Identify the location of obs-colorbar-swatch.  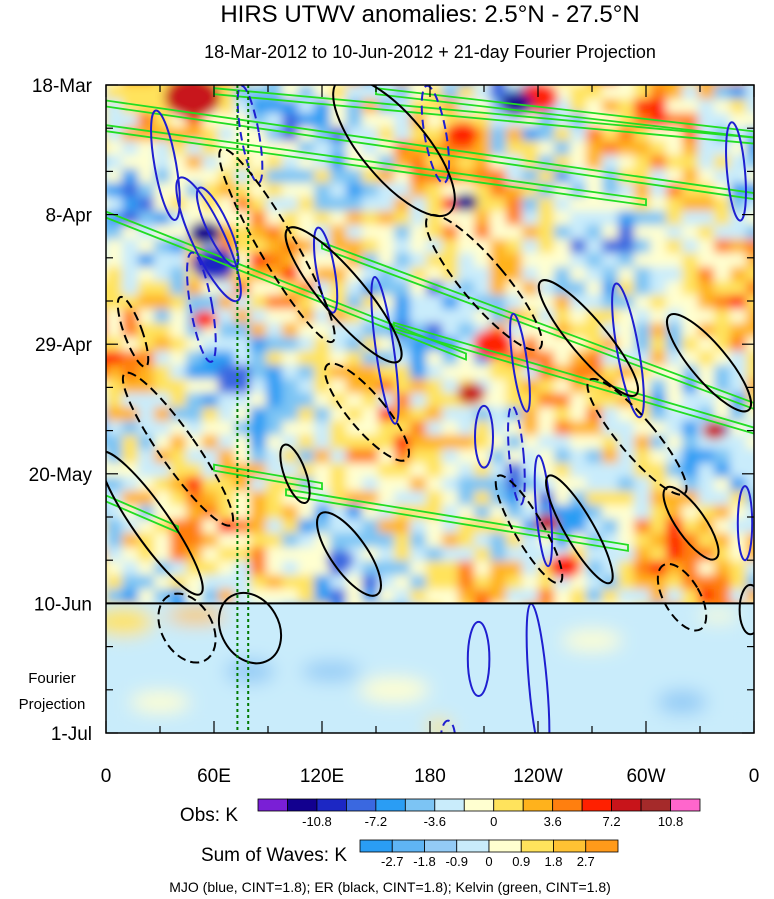
(302, 805).